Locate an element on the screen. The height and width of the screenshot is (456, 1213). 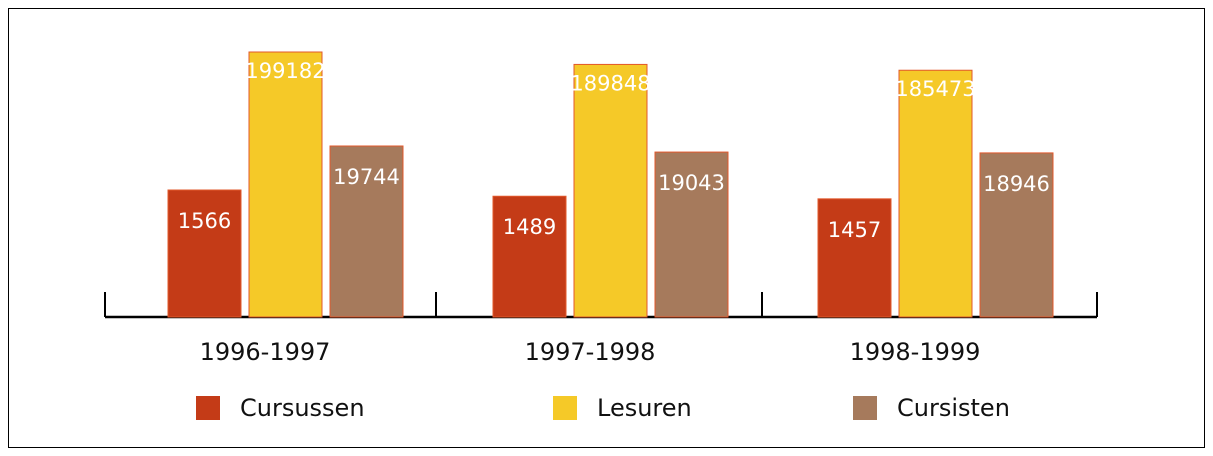
value-label: 19744 is located at coordinates (366, 177).